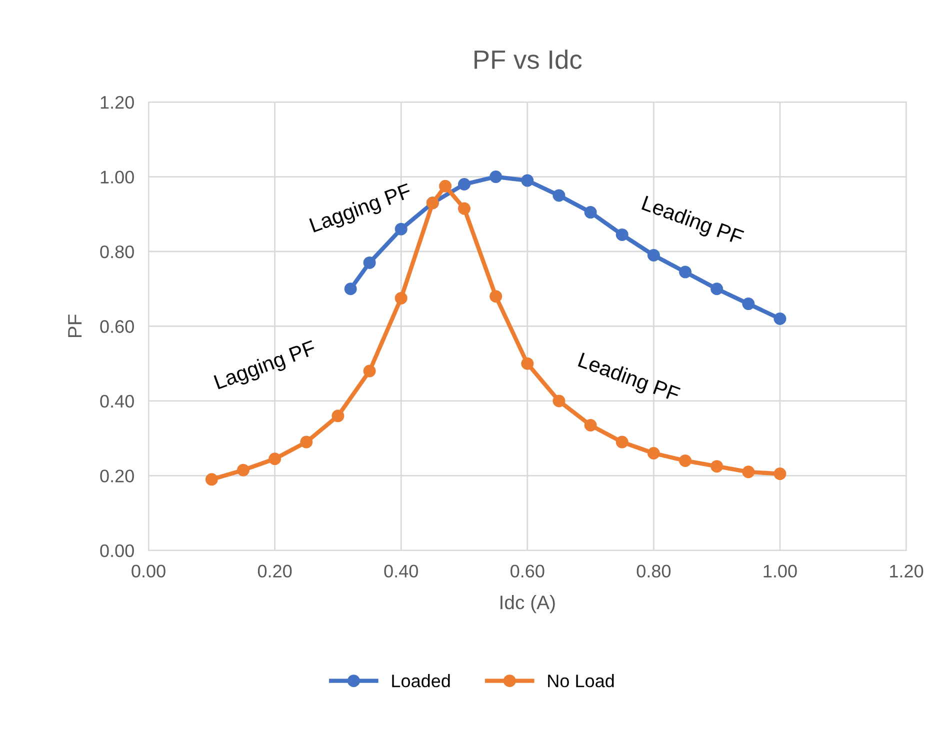 This screenshot has height=729, width=946. Describe the element at coordinates (581, 681) in the screenshot. I see `legend-label: No Load` at that location.